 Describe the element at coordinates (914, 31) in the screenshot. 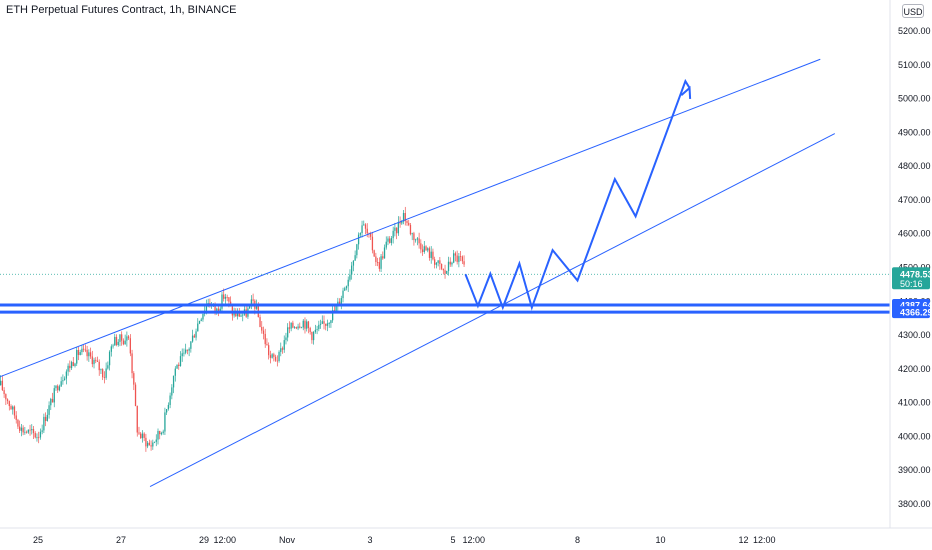

I see `price-tick-label: 5200.00` at that location.